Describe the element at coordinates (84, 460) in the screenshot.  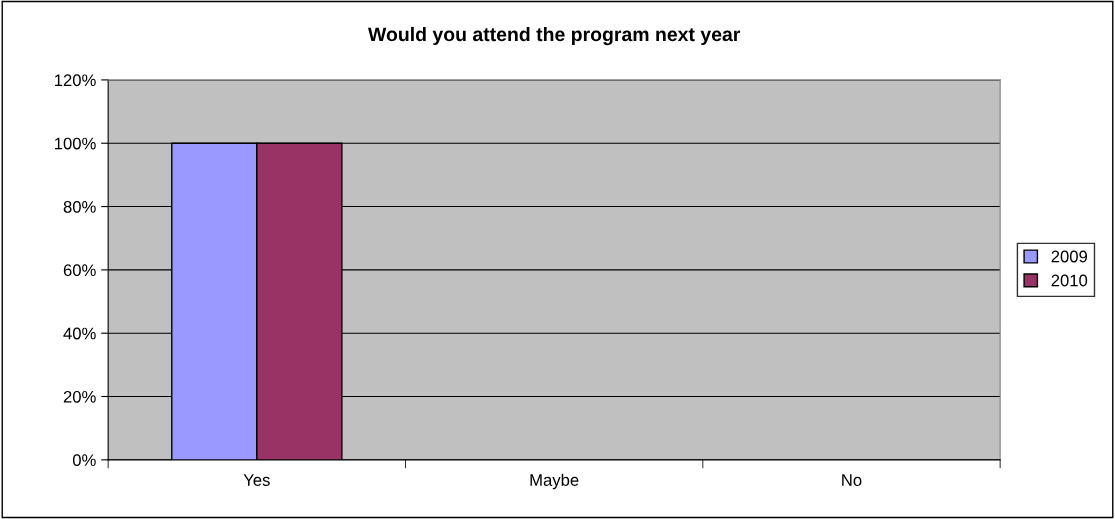
I see `y-tick-label: 0%` at that location.